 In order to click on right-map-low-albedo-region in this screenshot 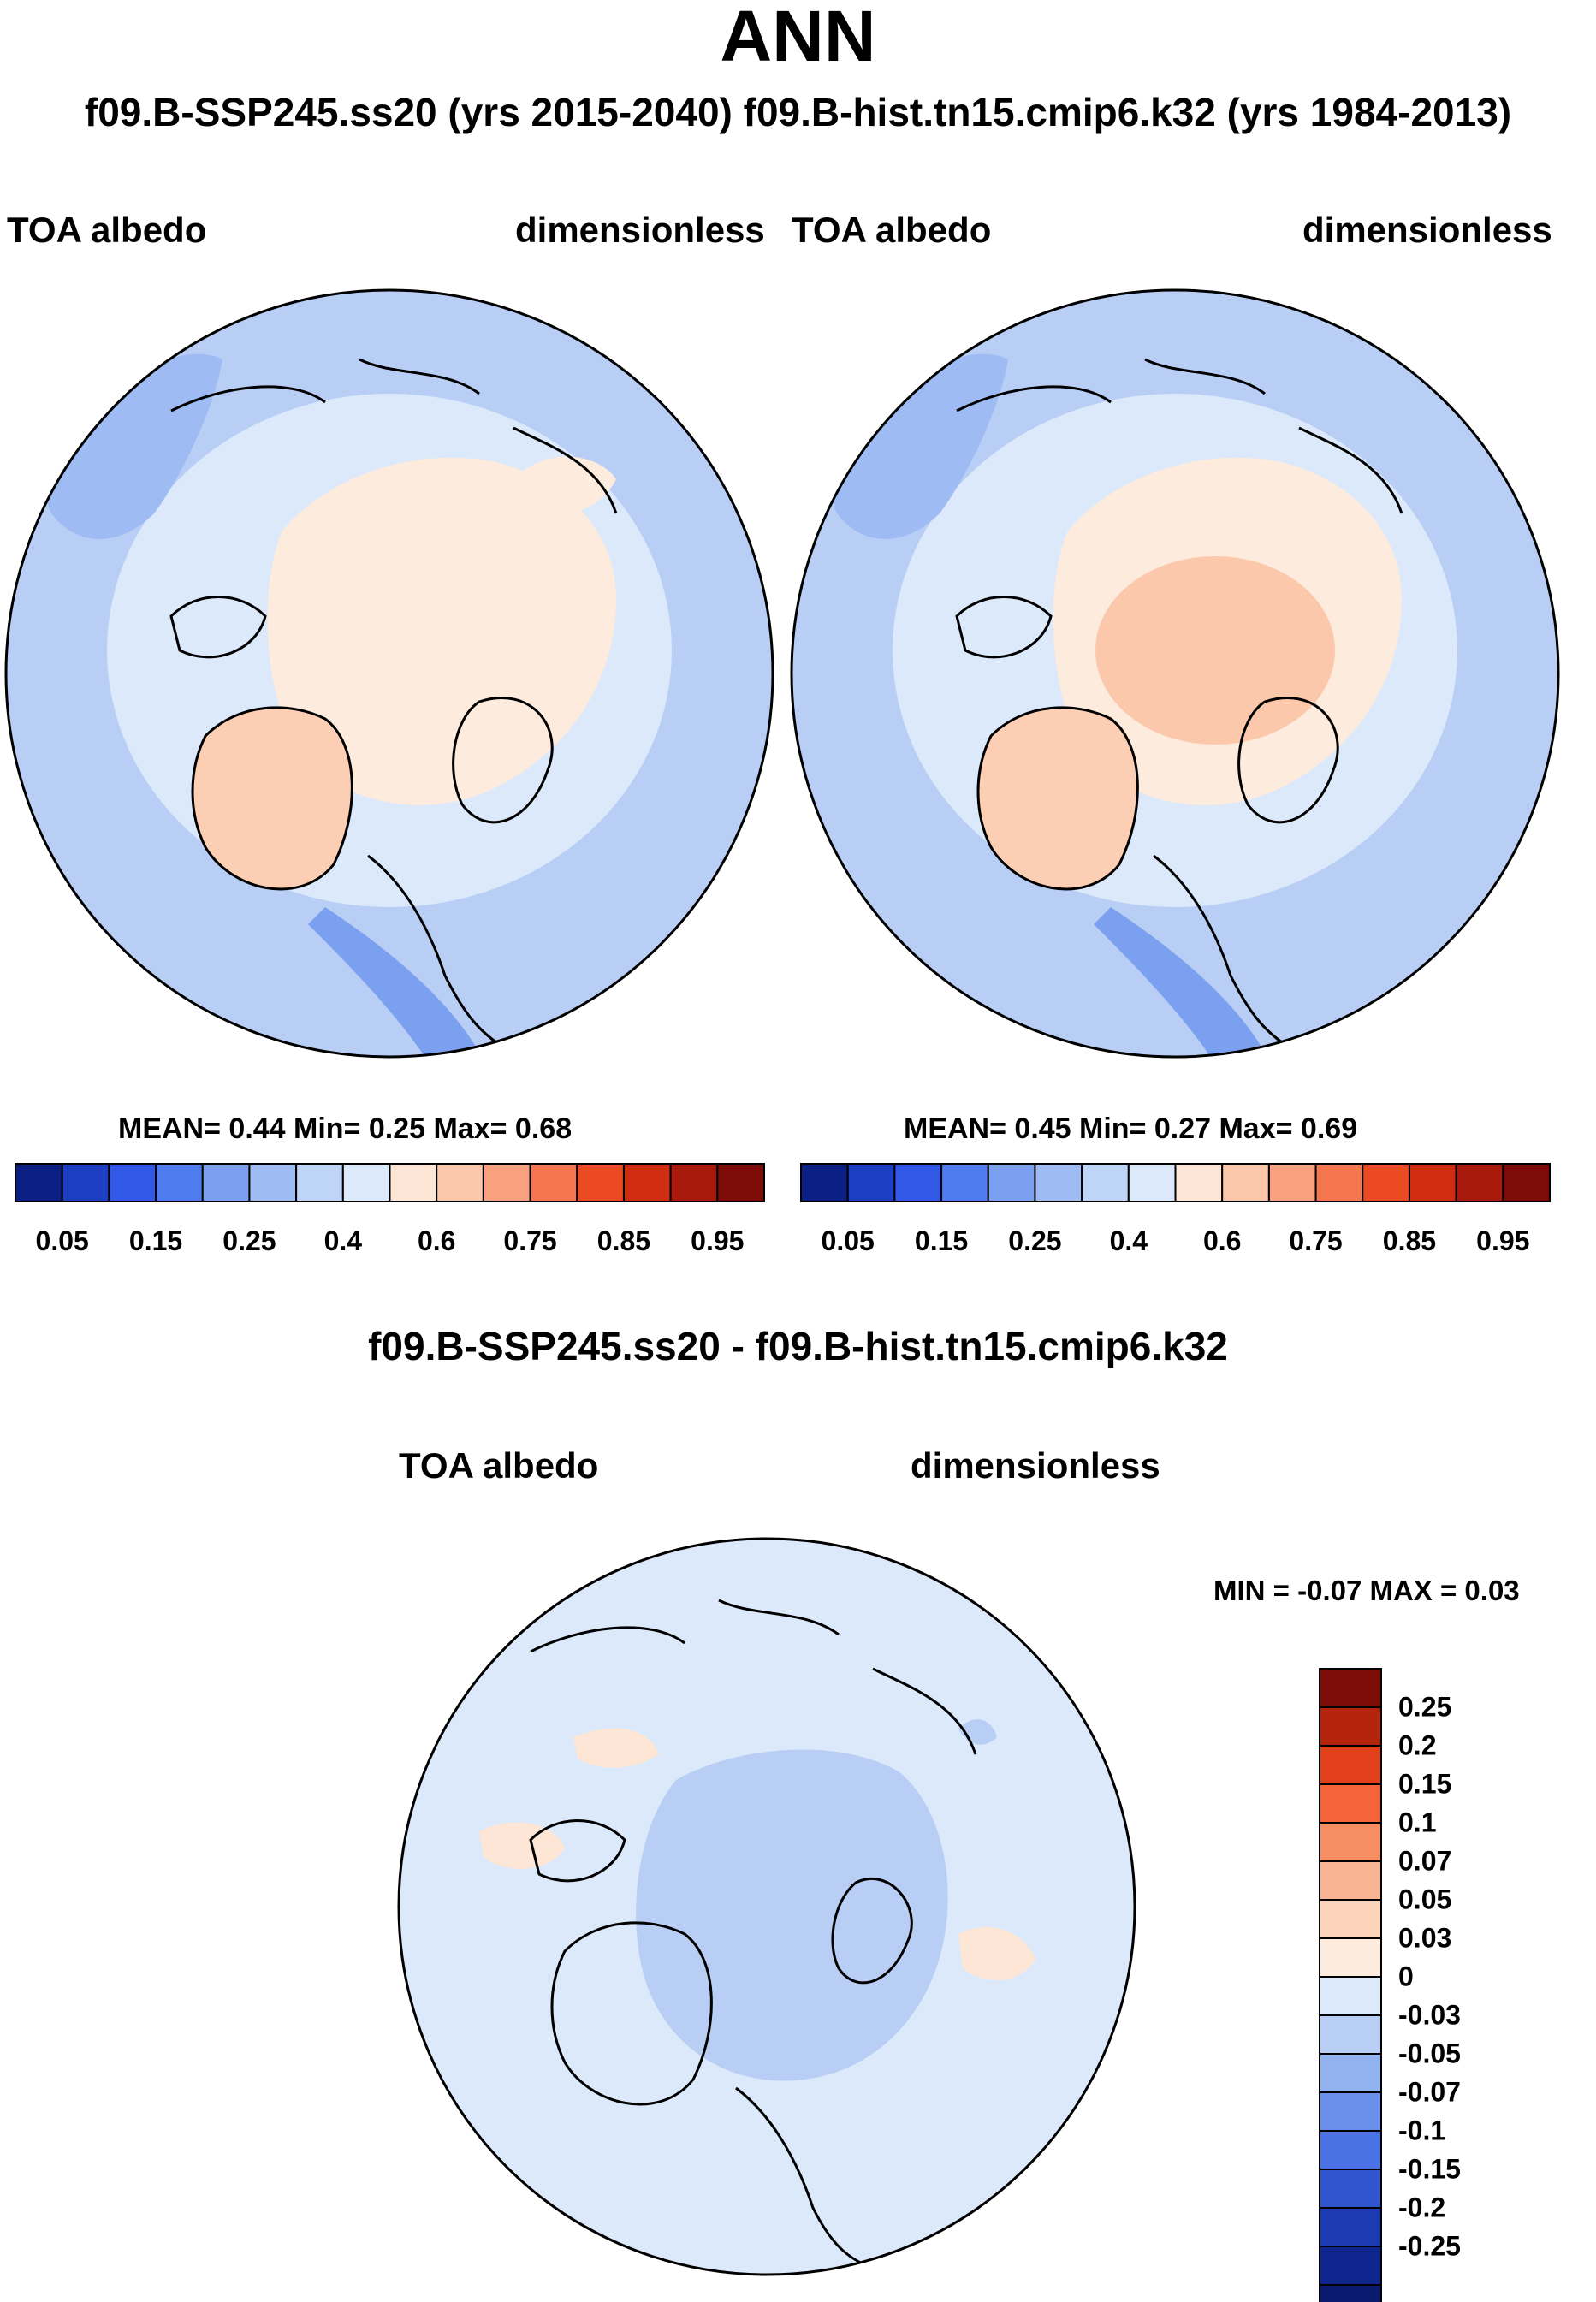, I will do `click(920, 446)`.